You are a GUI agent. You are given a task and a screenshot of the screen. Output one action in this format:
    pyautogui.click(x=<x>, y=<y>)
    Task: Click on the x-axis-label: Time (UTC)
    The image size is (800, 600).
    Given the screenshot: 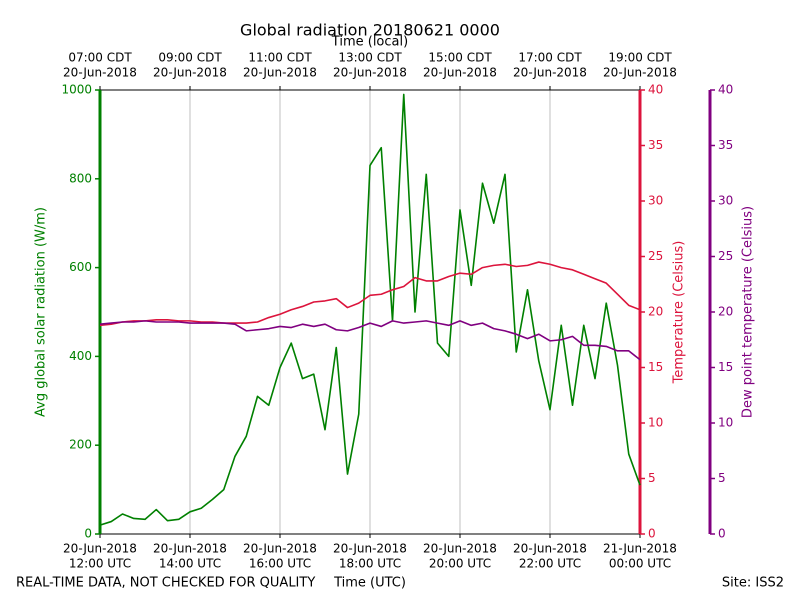 What is the action you would take?
    pyautogui.click(x=369, y=583)
    